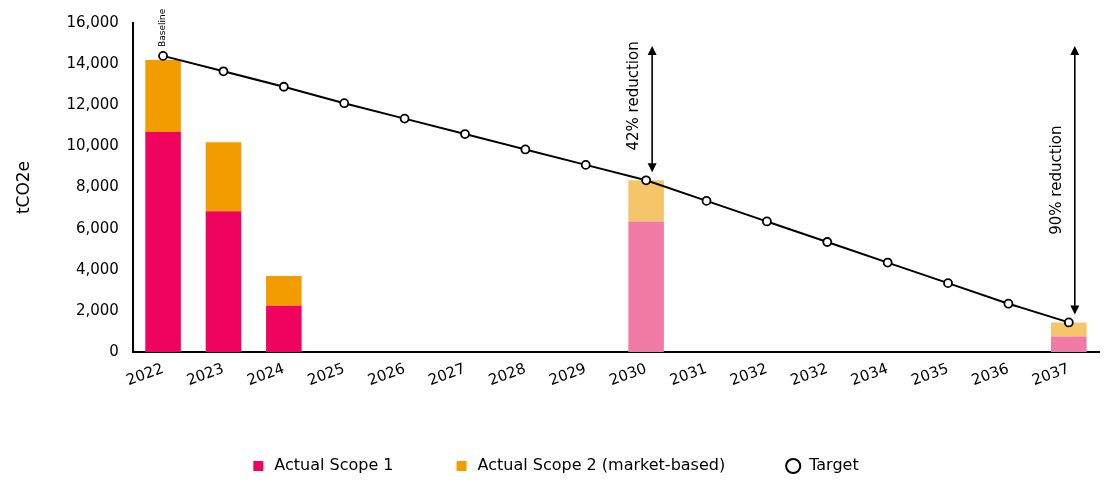  What do you see at coordinates (688, 373) in the screenshot?
I see `x-tick-label: 2031` at bounding box center [688, 373].